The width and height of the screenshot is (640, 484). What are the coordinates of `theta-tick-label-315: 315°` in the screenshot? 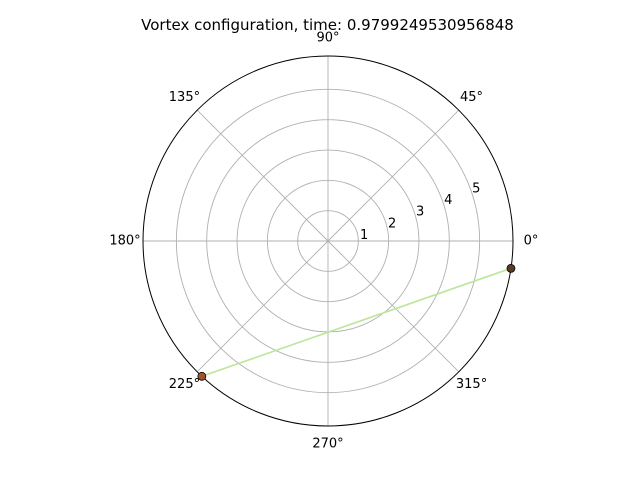 It's located at (471, 384).